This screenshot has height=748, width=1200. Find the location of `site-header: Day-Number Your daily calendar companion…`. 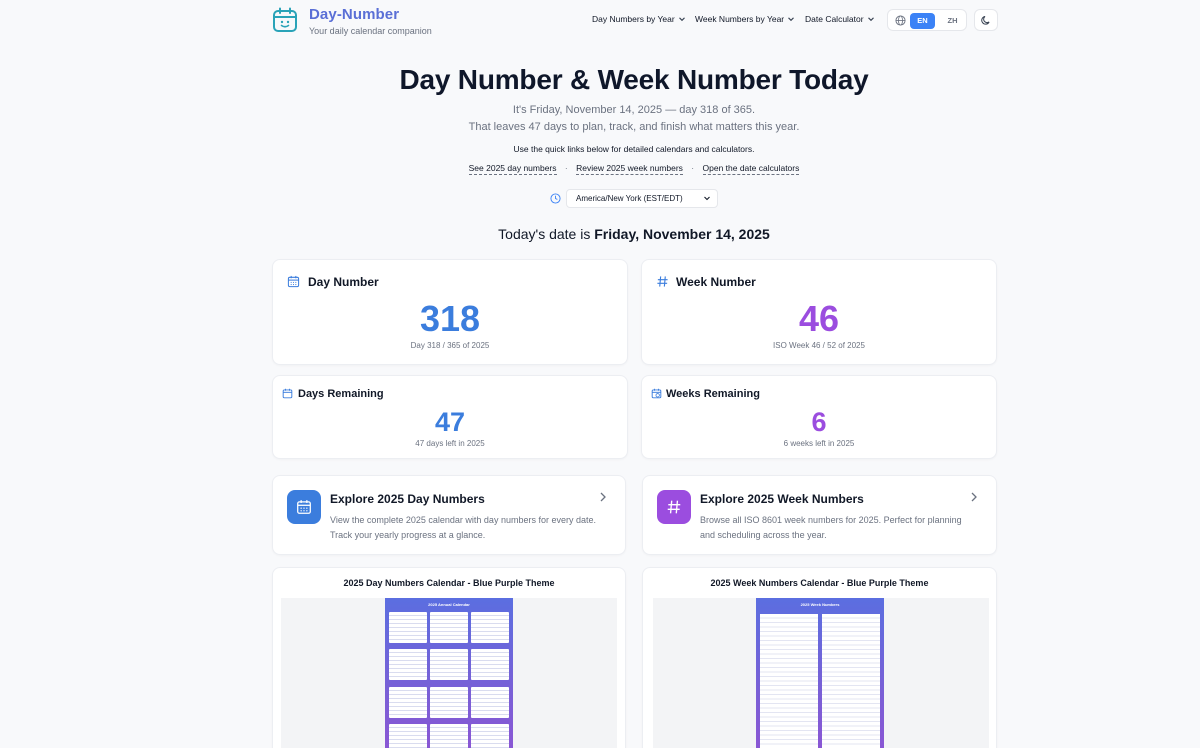

site-header: Day-Number Your daily calendar companion… is located at coordinates (600, 20).